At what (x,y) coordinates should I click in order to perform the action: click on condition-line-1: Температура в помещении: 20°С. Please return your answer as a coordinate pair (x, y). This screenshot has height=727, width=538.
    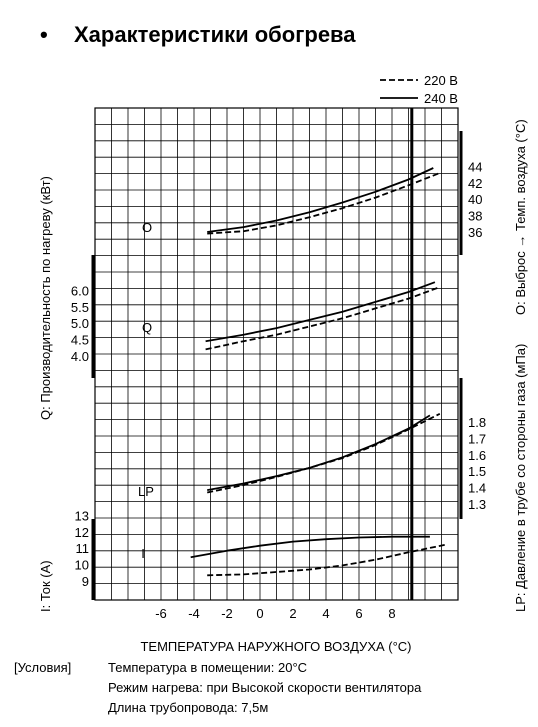
    Looking at the image, I should click on (208, 667).